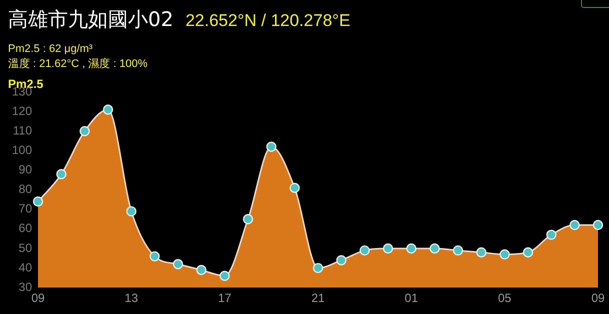 The height and width of the screenshot is (314, 609). I want to click on y-tick-label: 90, so click(25, 169).